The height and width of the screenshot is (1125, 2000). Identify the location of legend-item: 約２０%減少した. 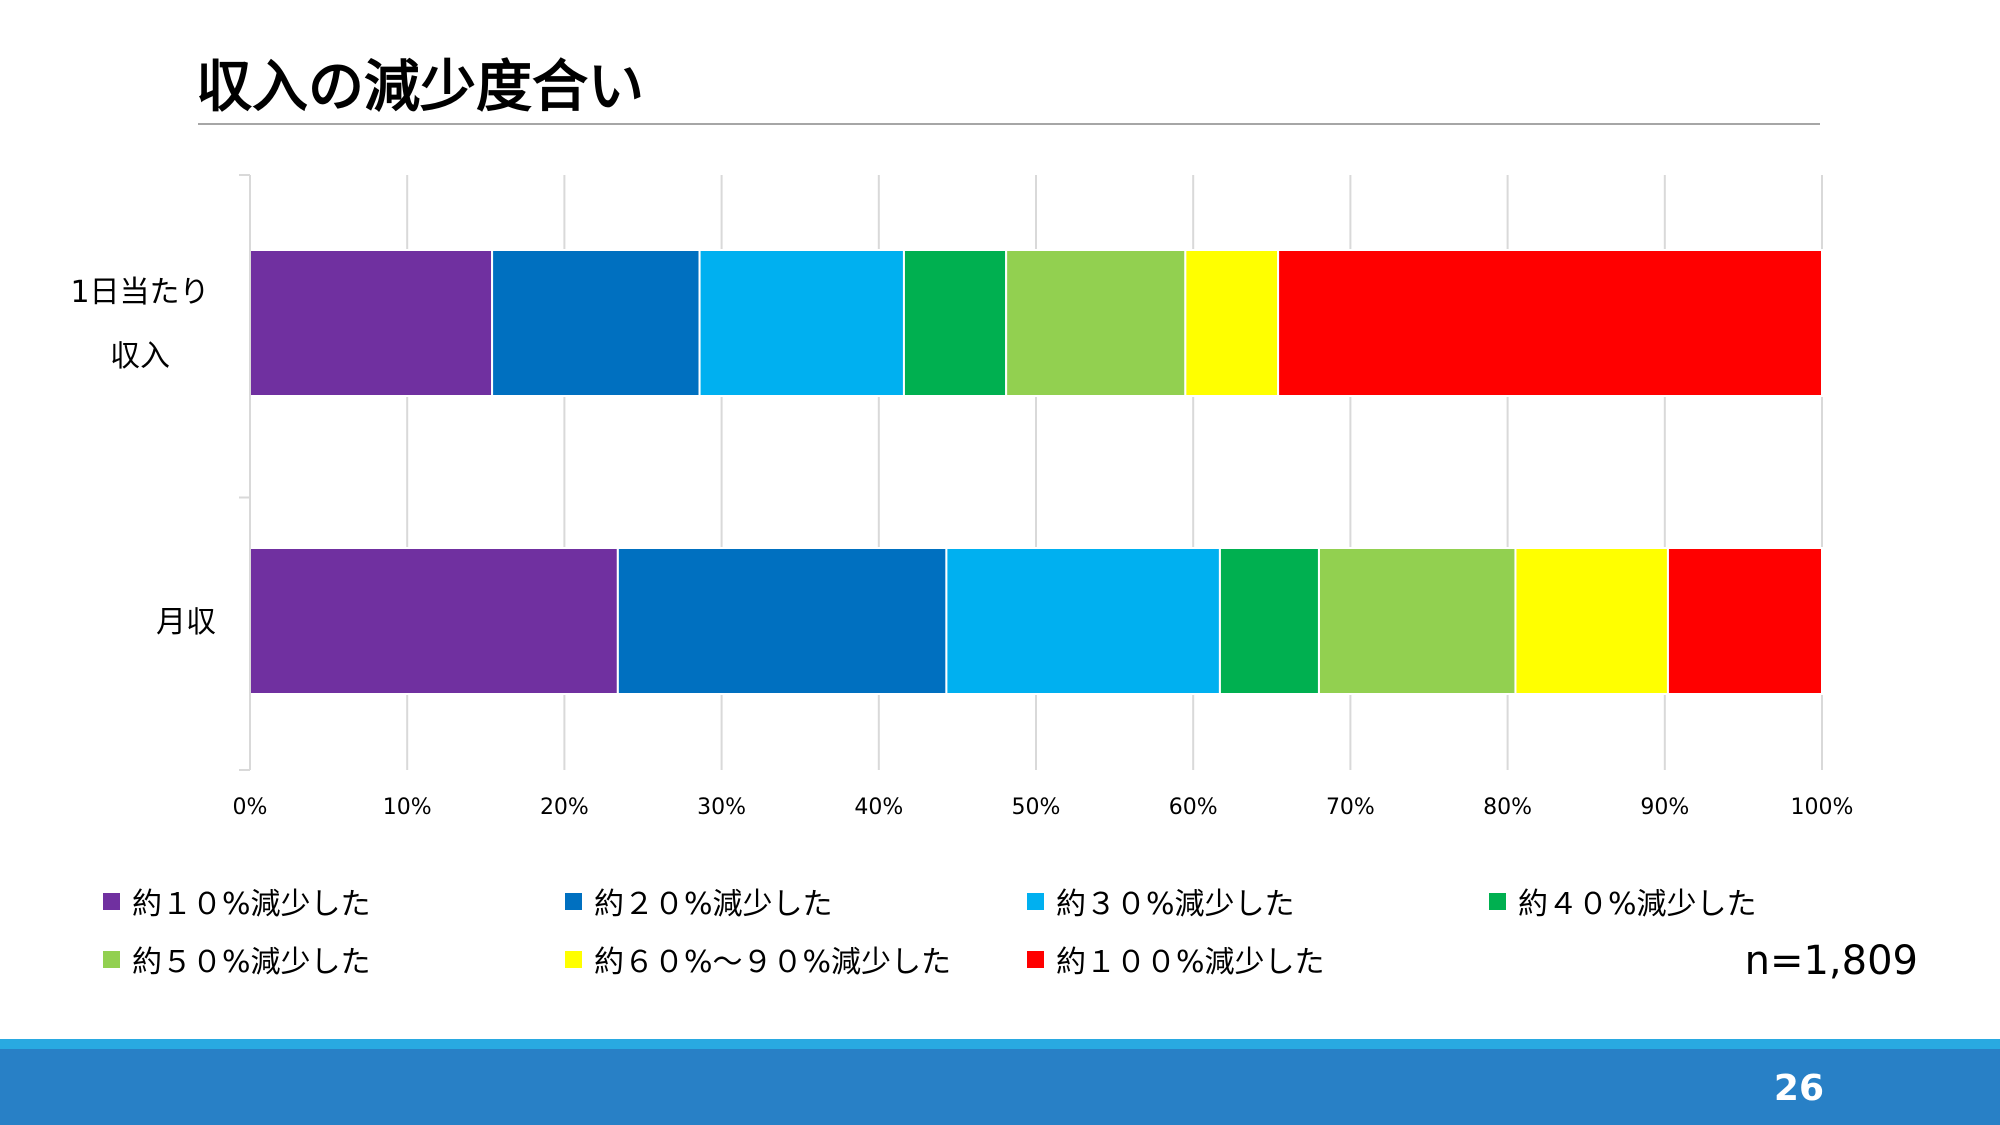
(796, 901).